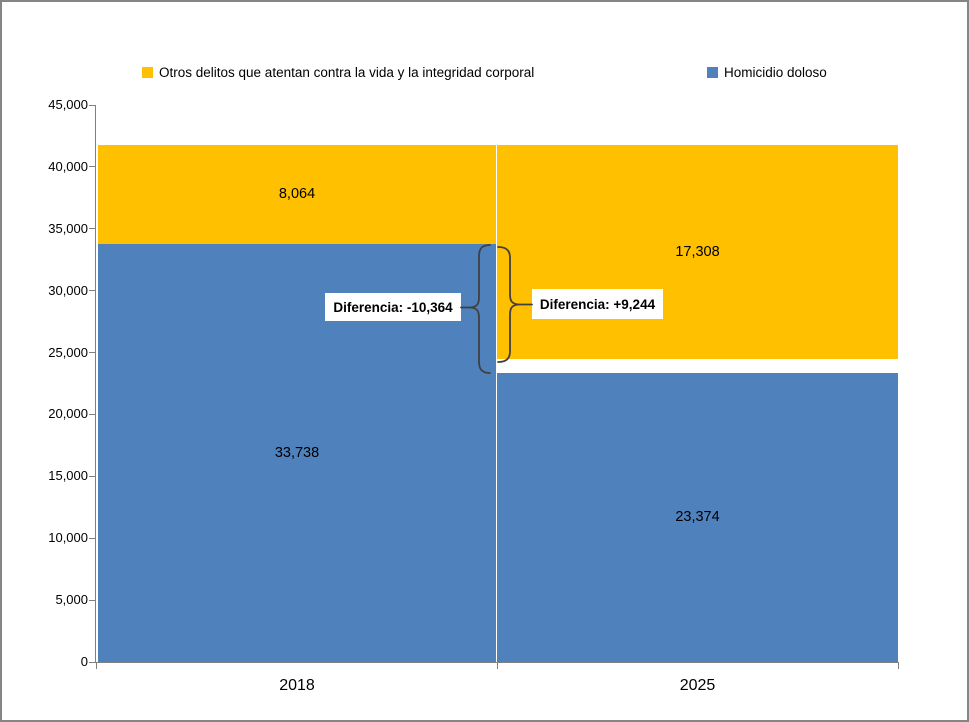 The width and height of the screenshot is (969, 722). Describe the element at coordinates (775, 72) in the screenshot. I see `legend-label-homicidio-doloso: Homicidio doloso` at that location.